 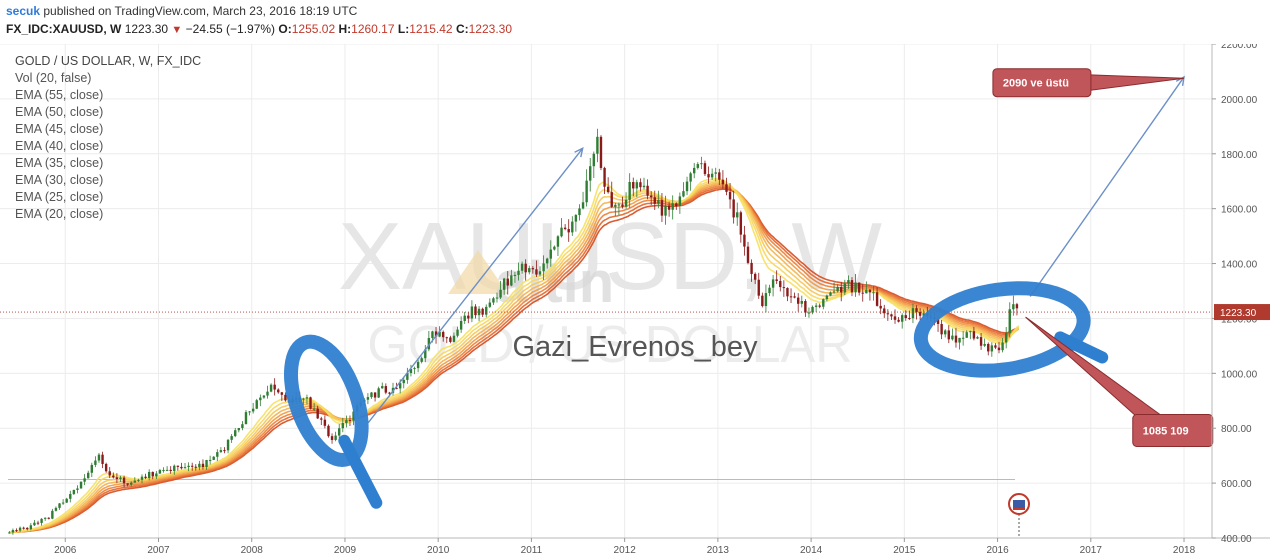 I want to click on last-price: 1223.30, so click(x=146, y=29).